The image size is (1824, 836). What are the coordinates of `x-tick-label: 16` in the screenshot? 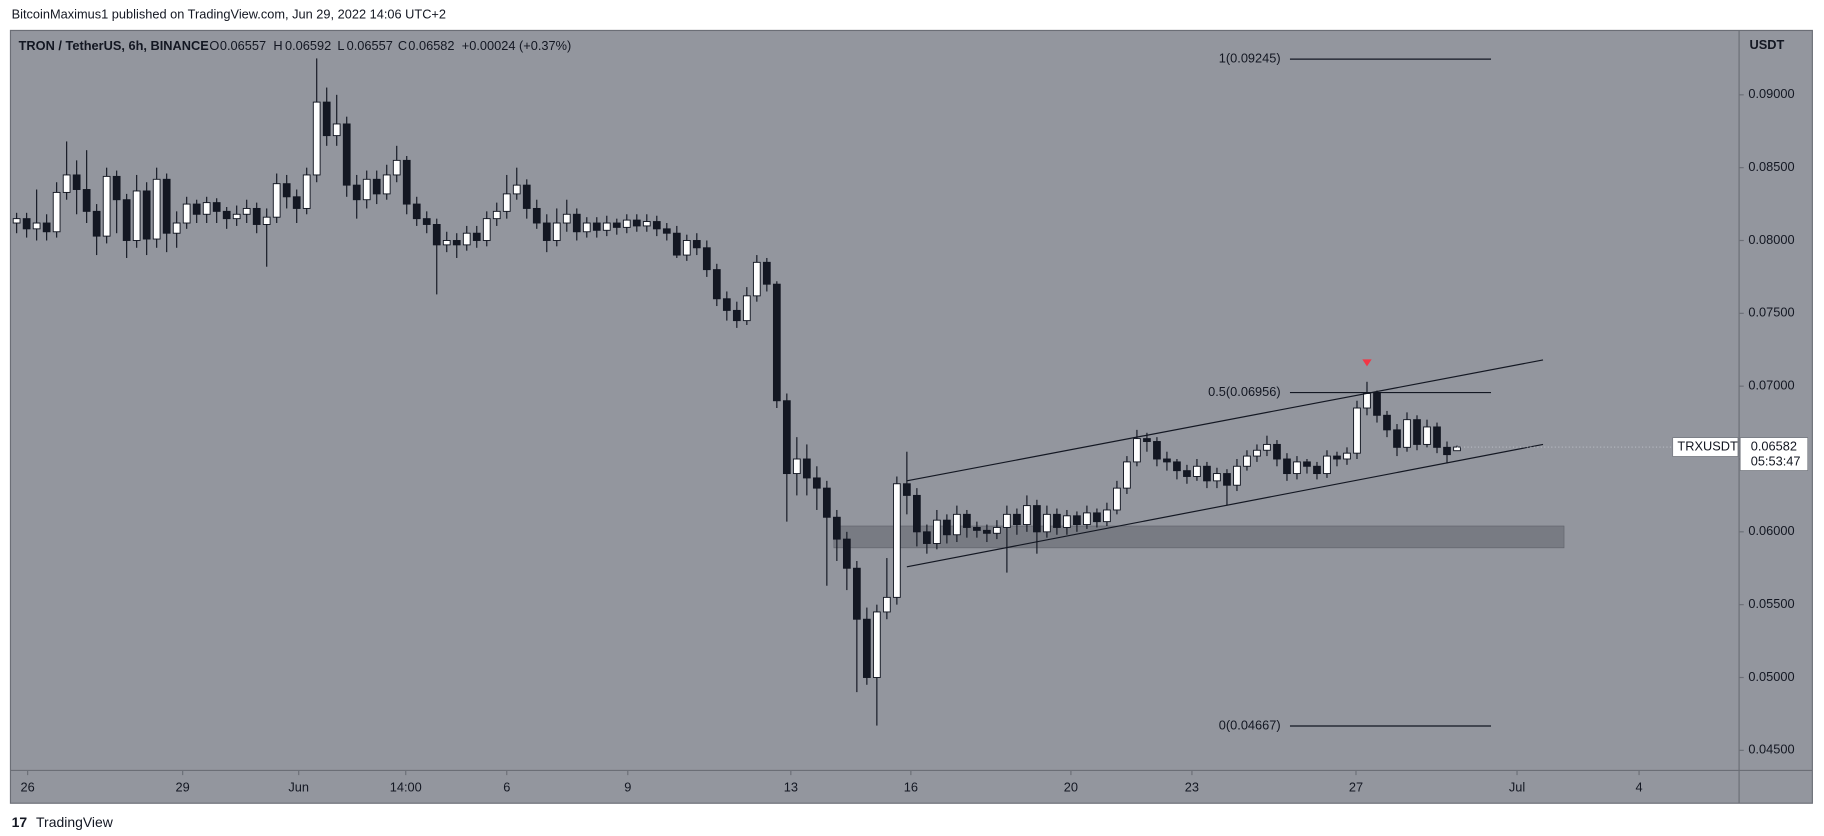 It's located at (911, 786).